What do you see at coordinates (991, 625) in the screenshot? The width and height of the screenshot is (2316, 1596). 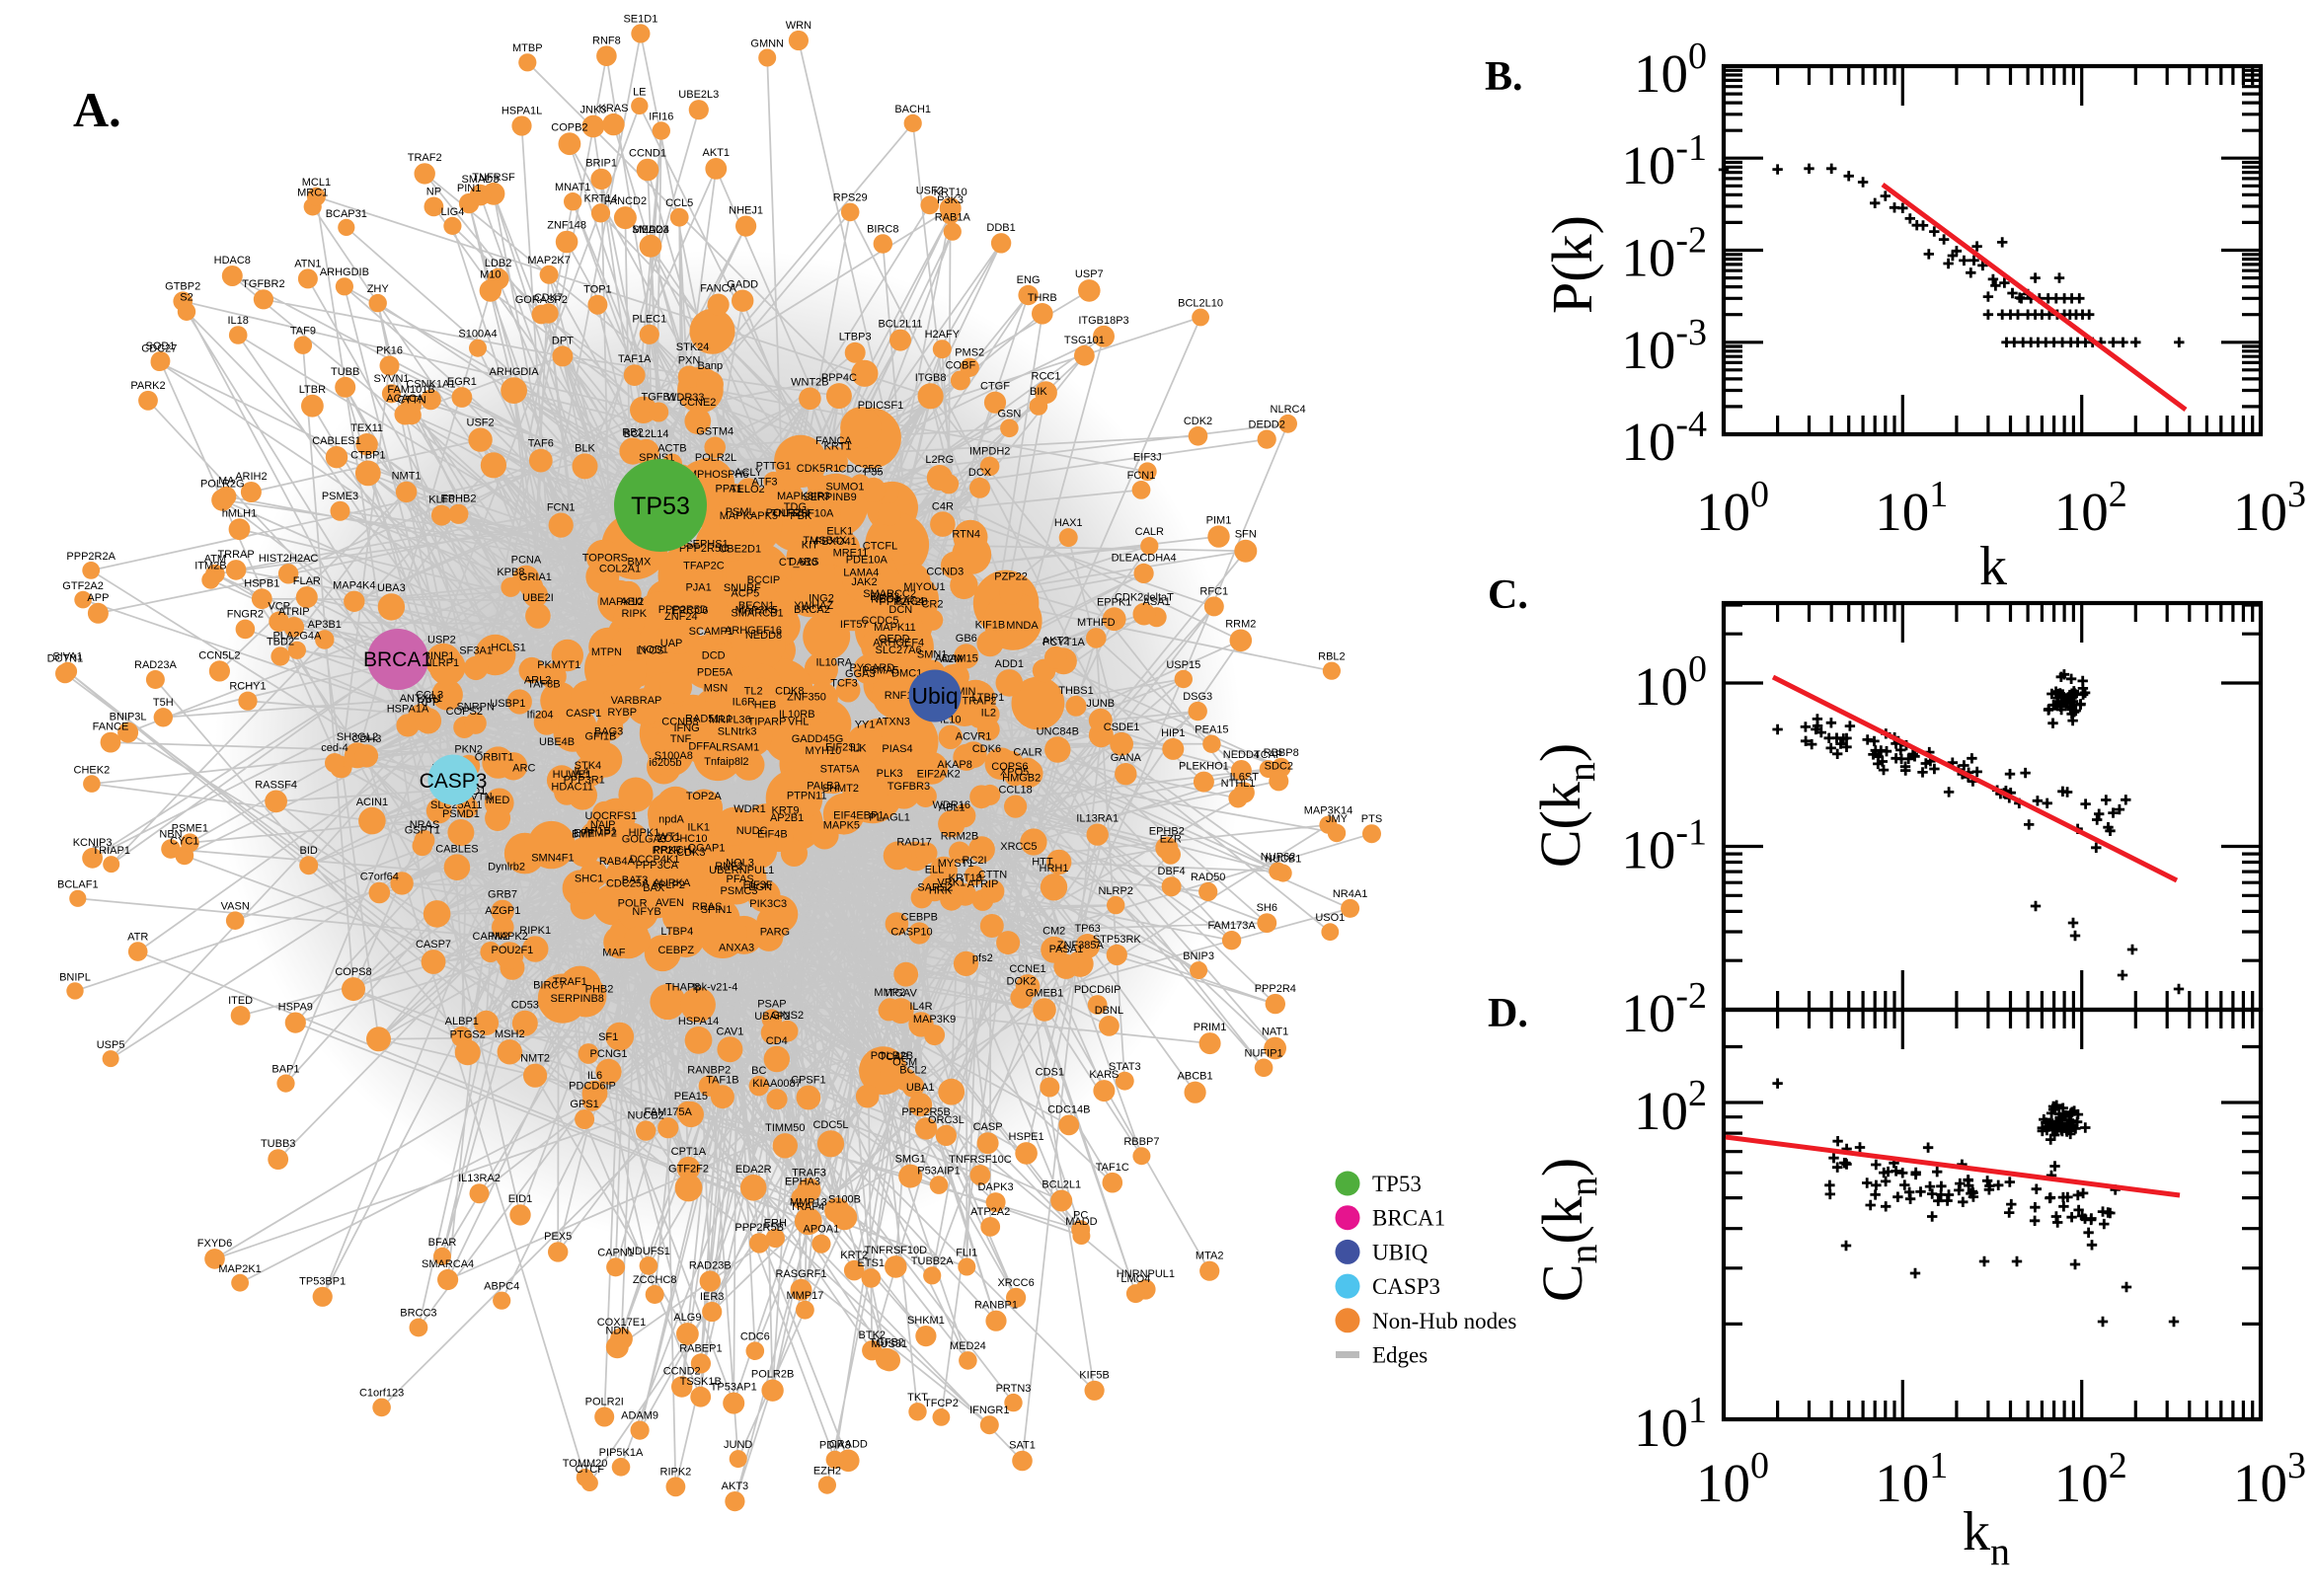 I see `svg-text: KIF1B` at bounding box center [991, 625].